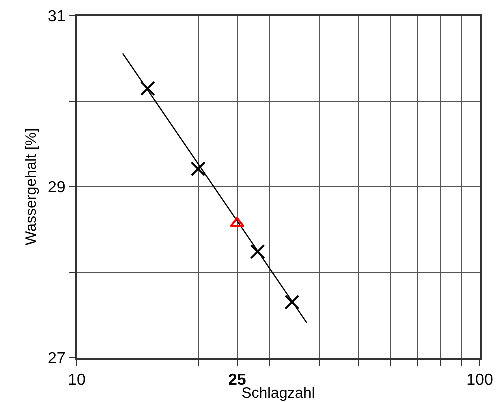  Describe the element at coordinates (77, 381) in the screenshot. I see `x-tick-label: 10` at that location.